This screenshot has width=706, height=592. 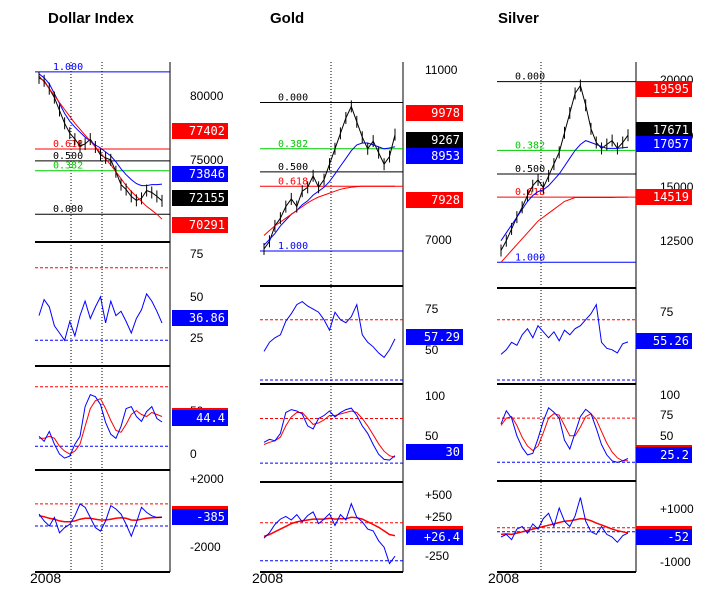 I want to click on dollar-macd-line, so click(x=100, y=520).